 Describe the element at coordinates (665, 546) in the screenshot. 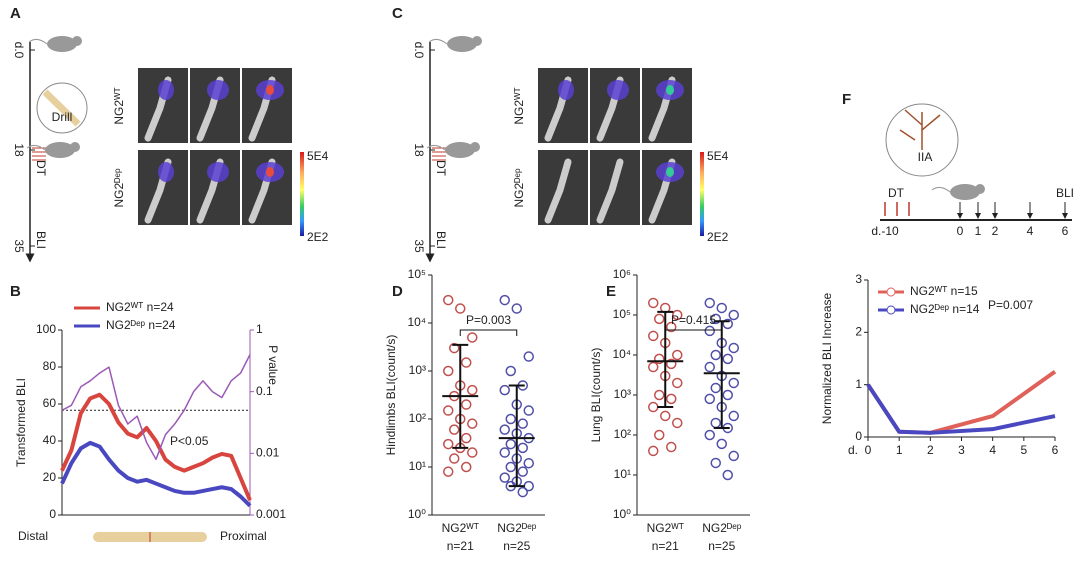

I see `x-tick-label: n=21` at that location.